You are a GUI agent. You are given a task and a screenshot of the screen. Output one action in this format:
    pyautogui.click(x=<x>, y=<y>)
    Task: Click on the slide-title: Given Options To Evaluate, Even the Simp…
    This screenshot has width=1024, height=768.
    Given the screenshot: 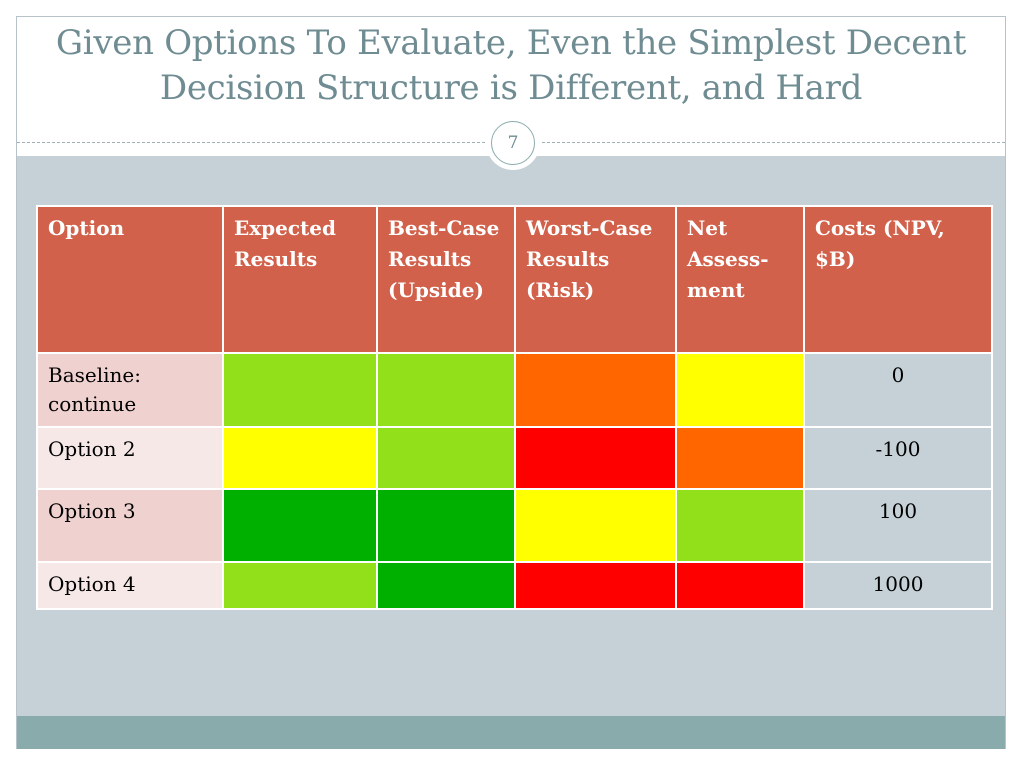 What is the action you would take?
    pyautogui.click(x=511, y=65)
    